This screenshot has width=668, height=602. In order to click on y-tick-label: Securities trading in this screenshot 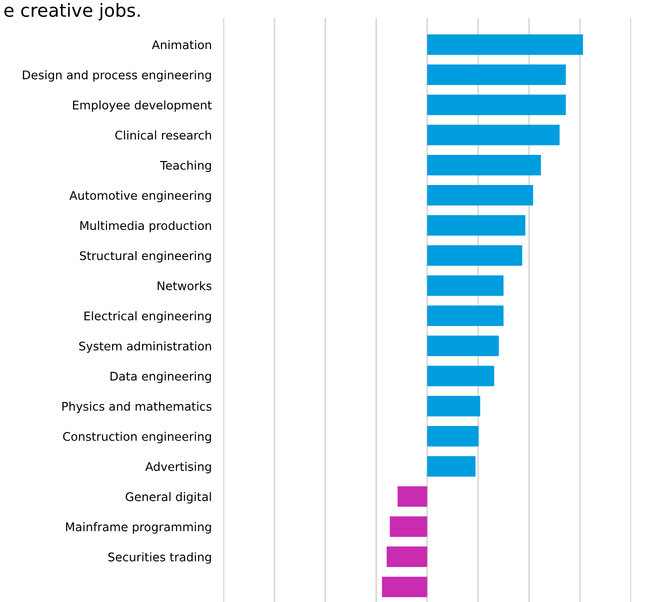, I will do `click(159, 558)`.